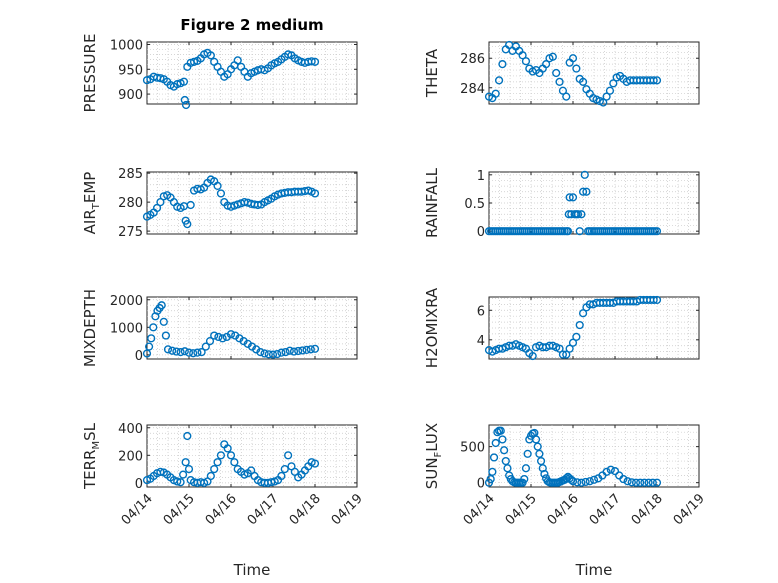 The width and height of the screenshot is (778, 583). What do you see at coordinates (594, 570) in the screenshot?
I see `x-axis-label-right: Time` at bounding box center [594, 570].